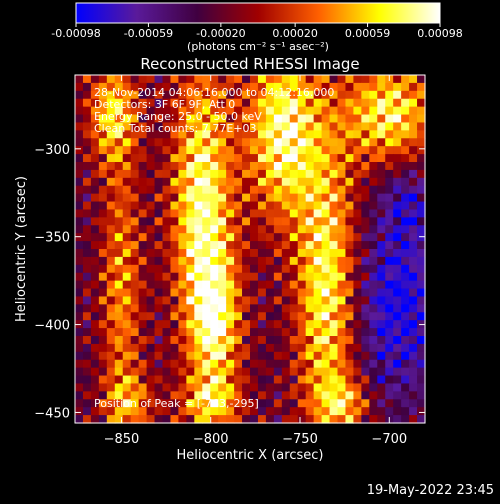 The image size is (500, 504). I want to click on annotation-time-range: 28-Nov-2014 04:06:16.000 to 04:12:16.000, so click(214, 92).